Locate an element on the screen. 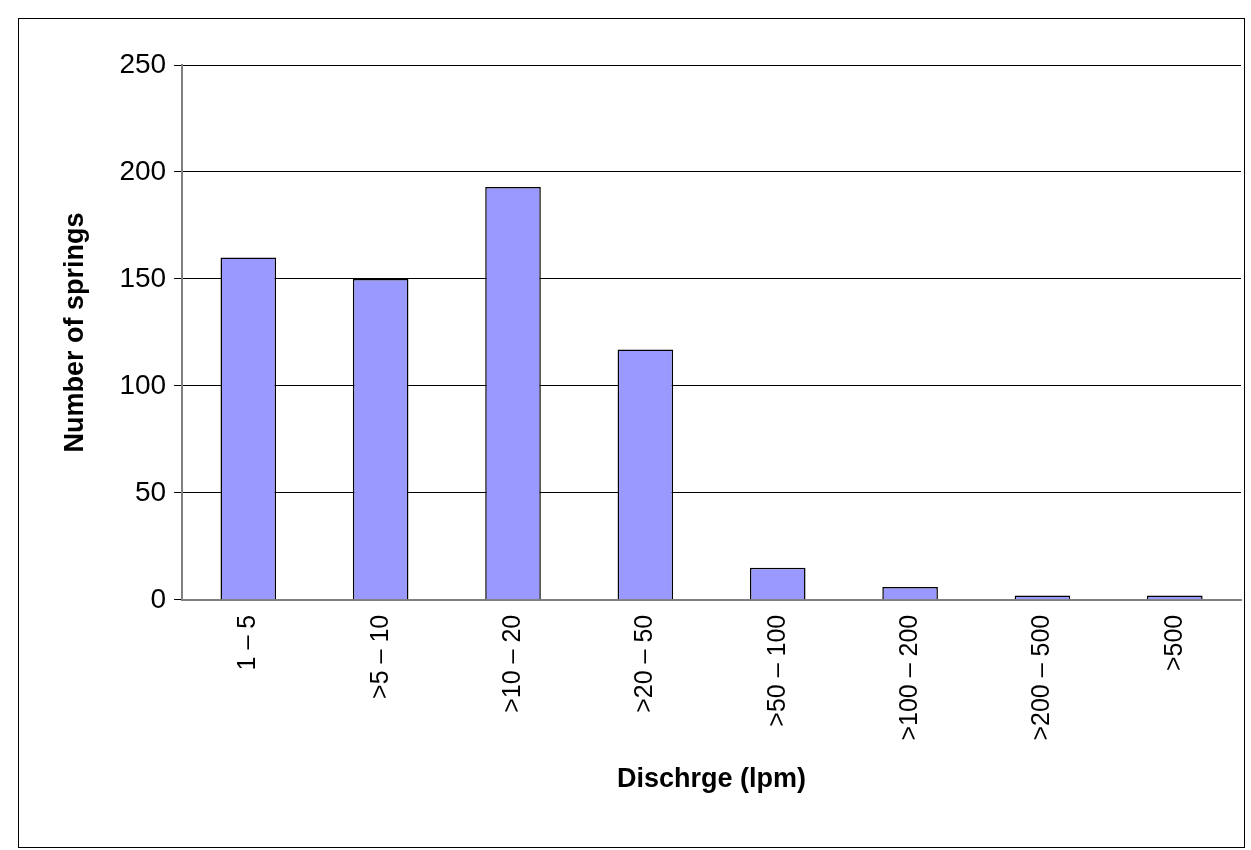 This screenshot has width=1251, height=850. x-tick-label: >200 – 500 is located at coordinates (1040, 677).